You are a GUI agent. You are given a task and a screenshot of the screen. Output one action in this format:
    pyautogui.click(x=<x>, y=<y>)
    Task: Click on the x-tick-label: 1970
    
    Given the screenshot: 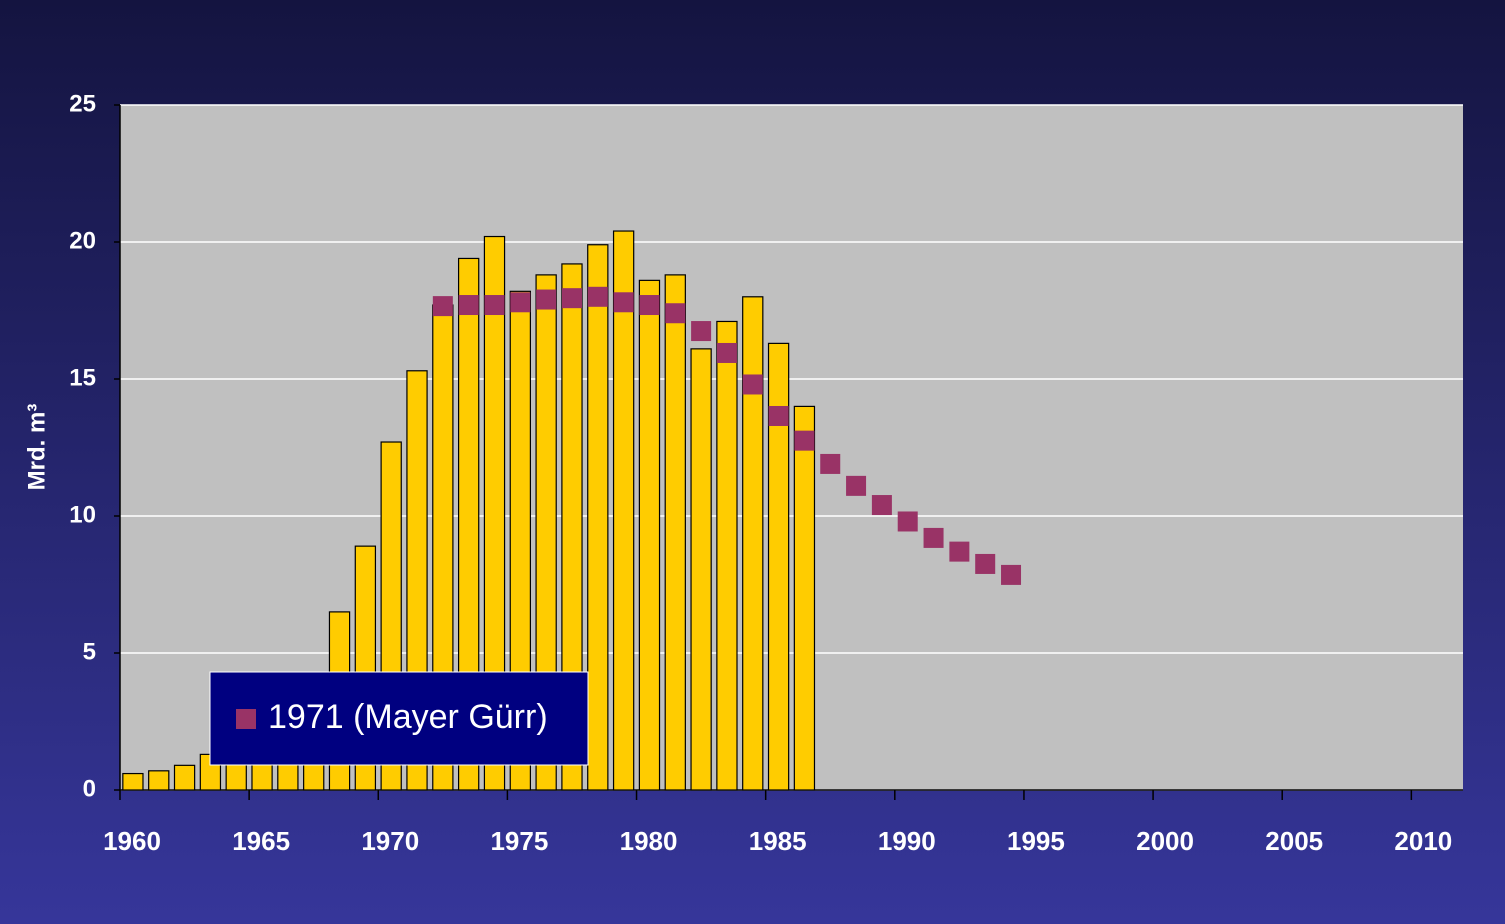 What is the action you would take?
    pyautogui.click(x=390, y=841)
    